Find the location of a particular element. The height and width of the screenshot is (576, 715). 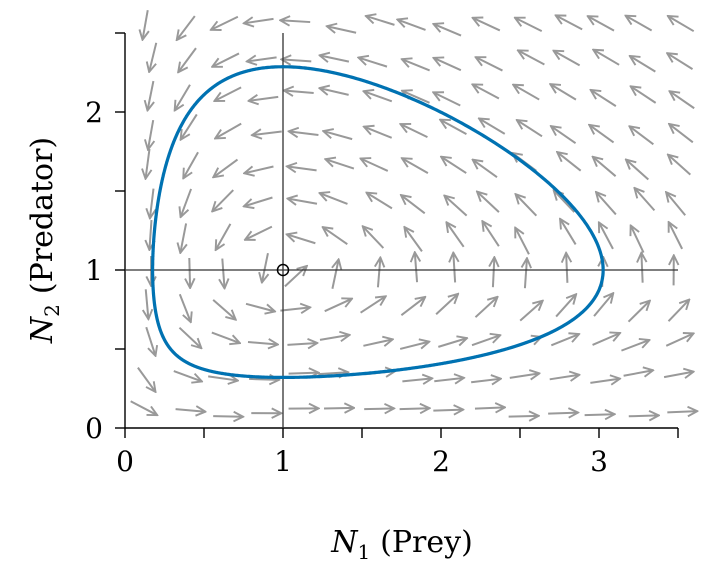

x-tick-label: 0 is located at coordinates (125, 461).